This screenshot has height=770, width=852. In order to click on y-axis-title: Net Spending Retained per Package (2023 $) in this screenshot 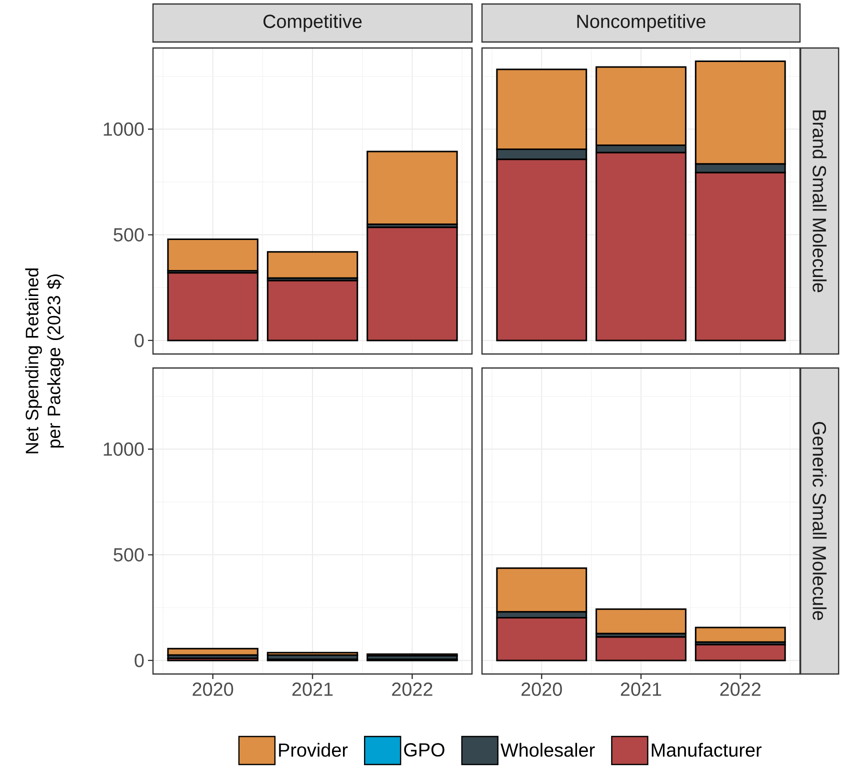, I will do `click(44, 361)`.